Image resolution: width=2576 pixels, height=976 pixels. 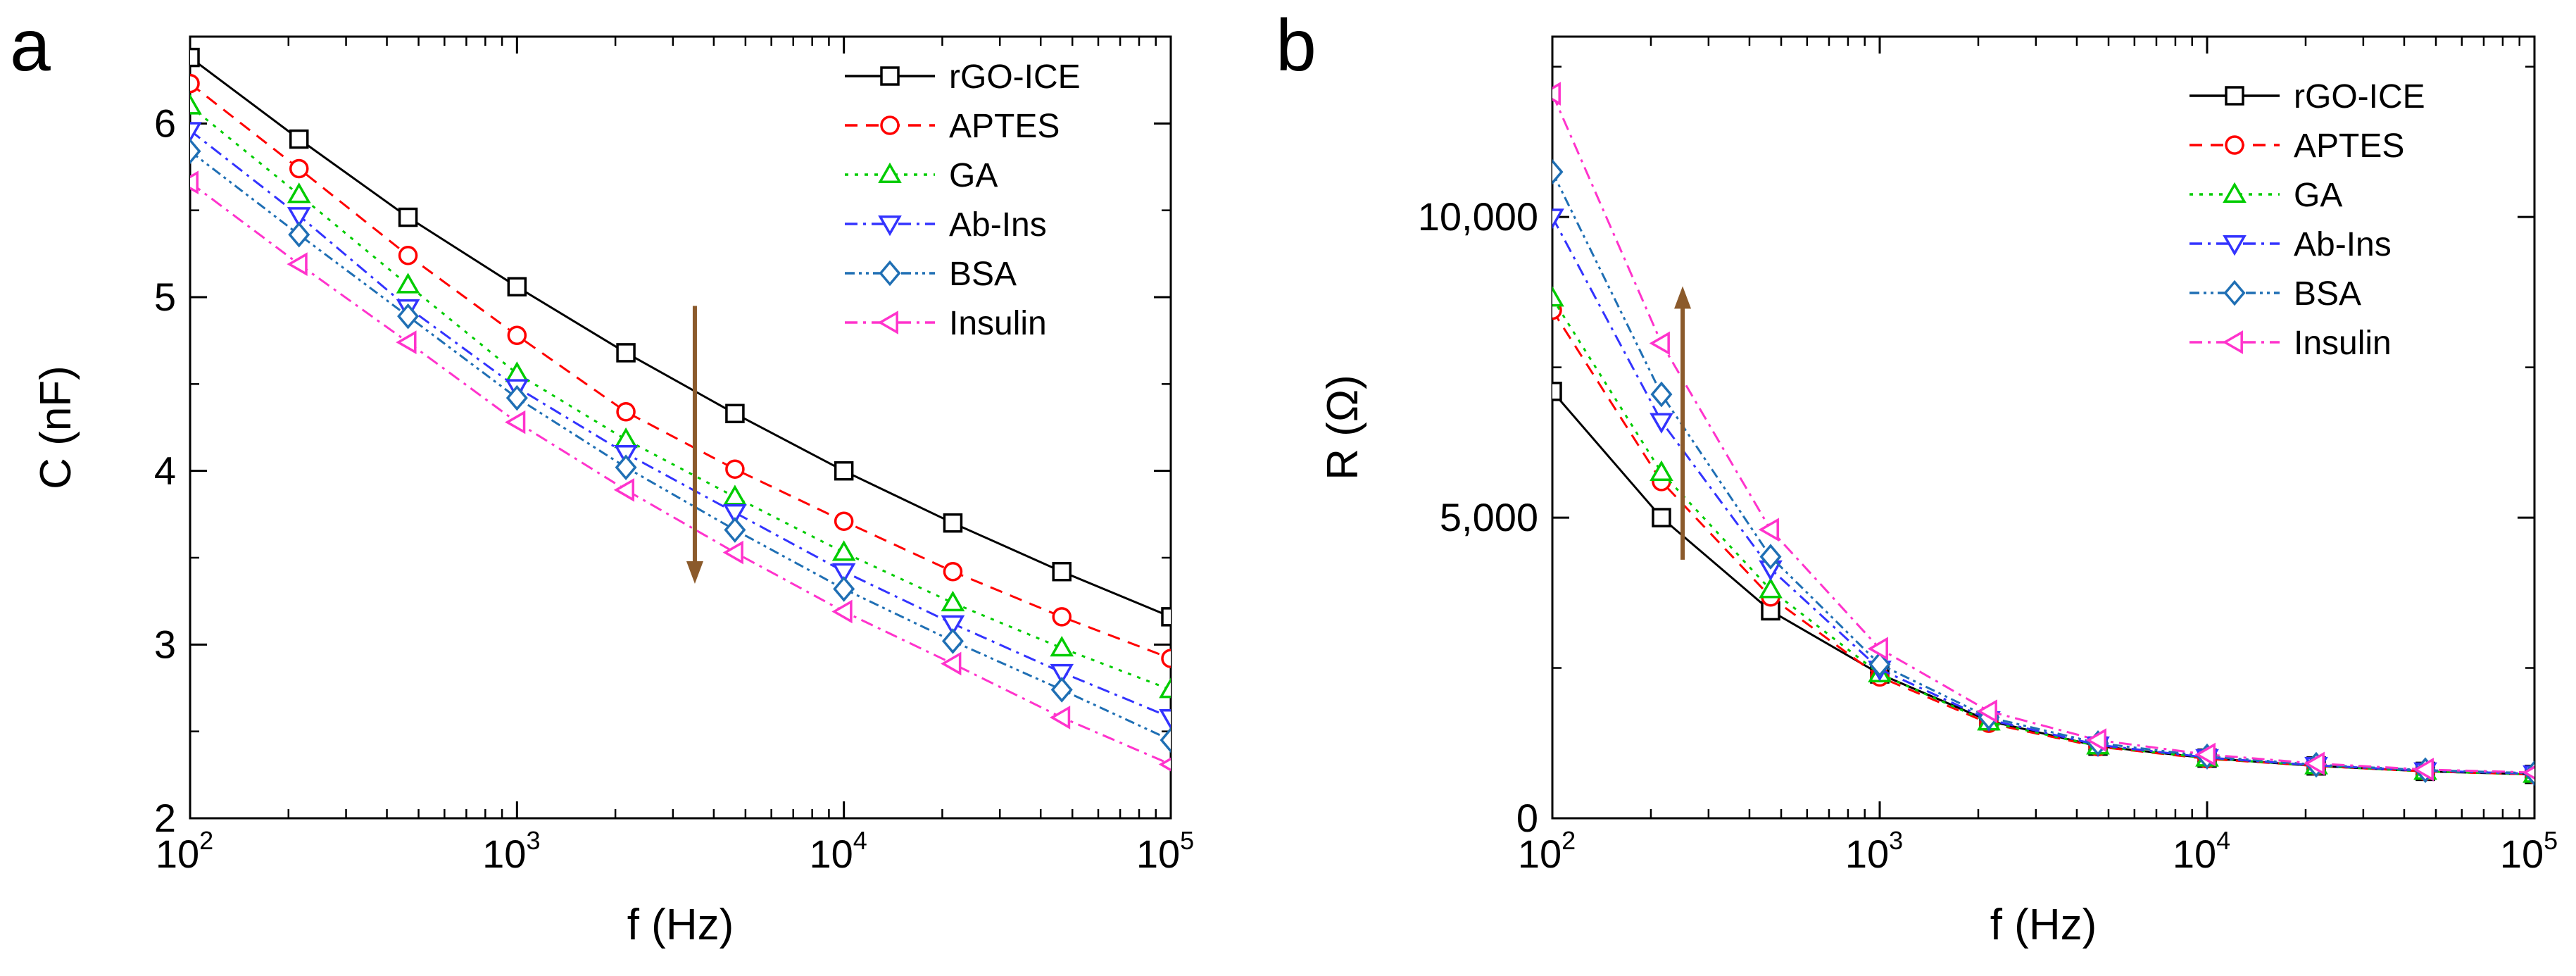 What do you see at coordinates (1343, 427) in the screenshot?
I see `y-axis-title: R (Ω)` at bounding box center [1343, 427].